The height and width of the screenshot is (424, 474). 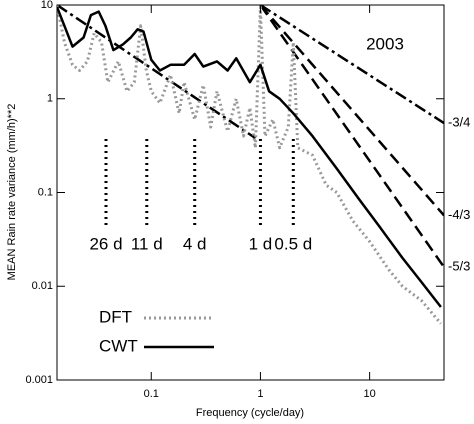 I want to click on period-label: 26 d, so click(x=105, y=243).